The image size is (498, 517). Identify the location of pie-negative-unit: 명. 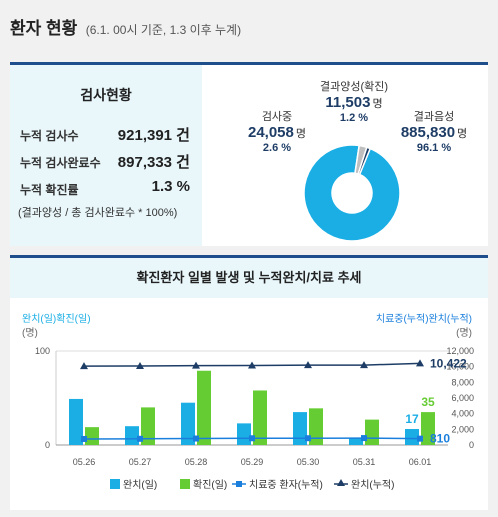
(462, 134).